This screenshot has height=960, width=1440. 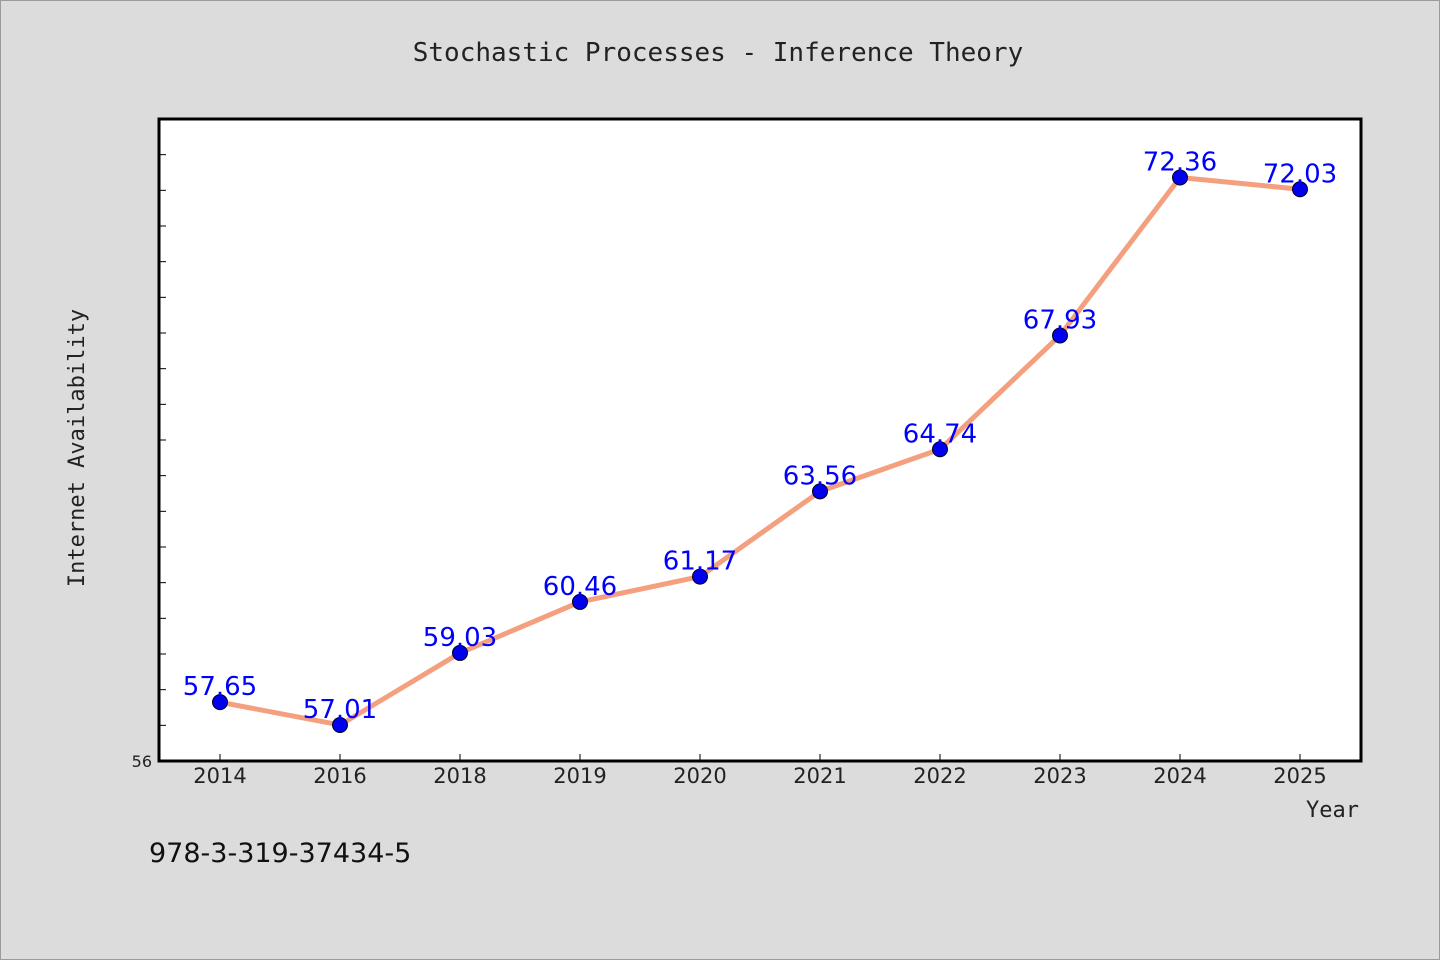 I want to click on x-axis-ticks: 2014 2016 2018 2019 2020 2021 2022 2023 2024 2025, so click(x=760, y=771).